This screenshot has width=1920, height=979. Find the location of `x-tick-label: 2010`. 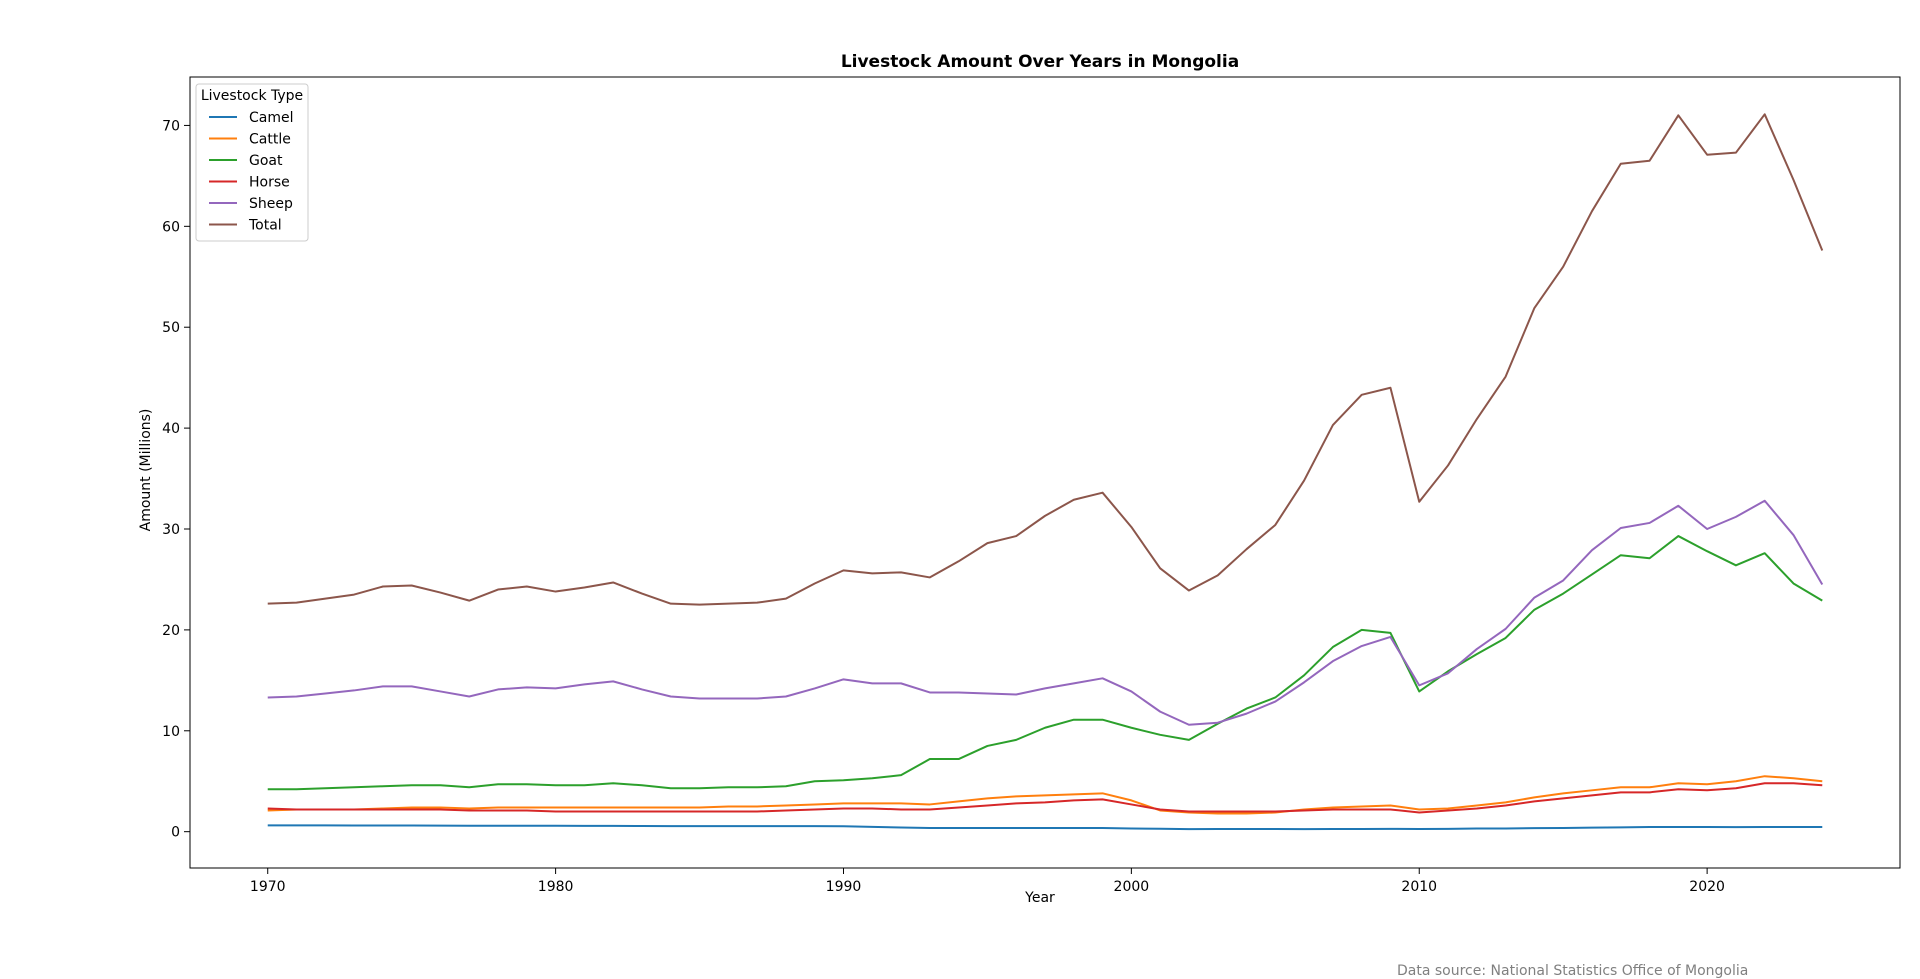

x-tick-label: 2010 is located at coordinates (1419, 887).